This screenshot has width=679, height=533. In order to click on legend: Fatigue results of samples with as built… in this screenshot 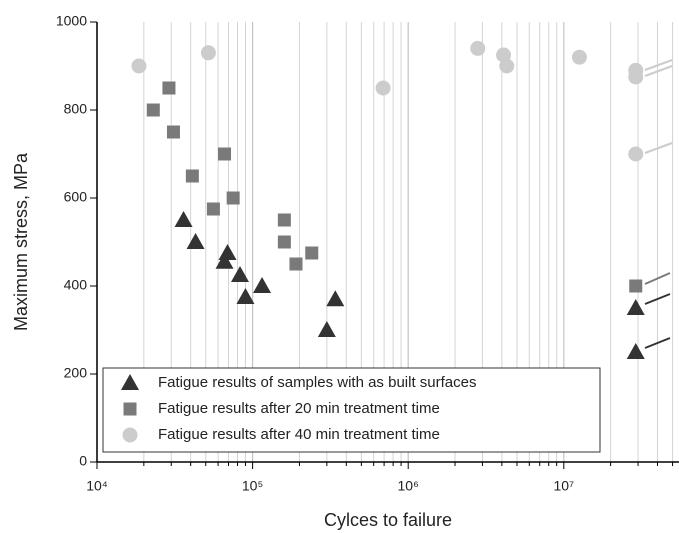, I will do `click(351, 410)`.